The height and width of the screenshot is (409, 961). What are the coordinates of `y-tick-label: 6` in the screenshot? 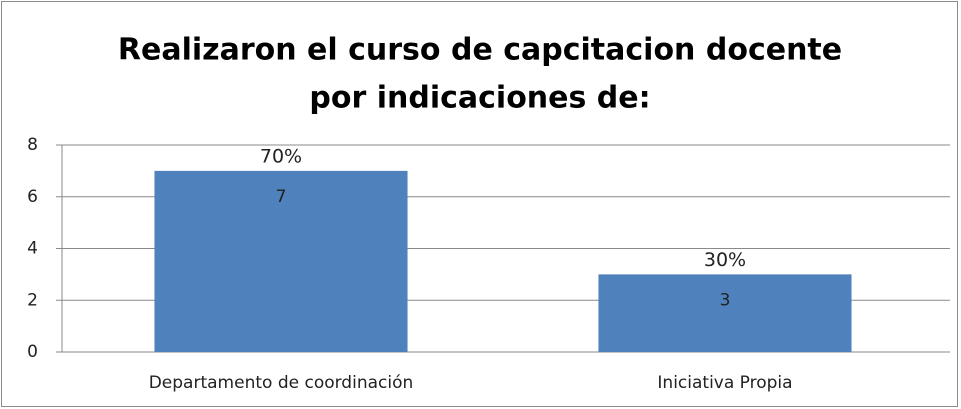 It's located at (32, 197).